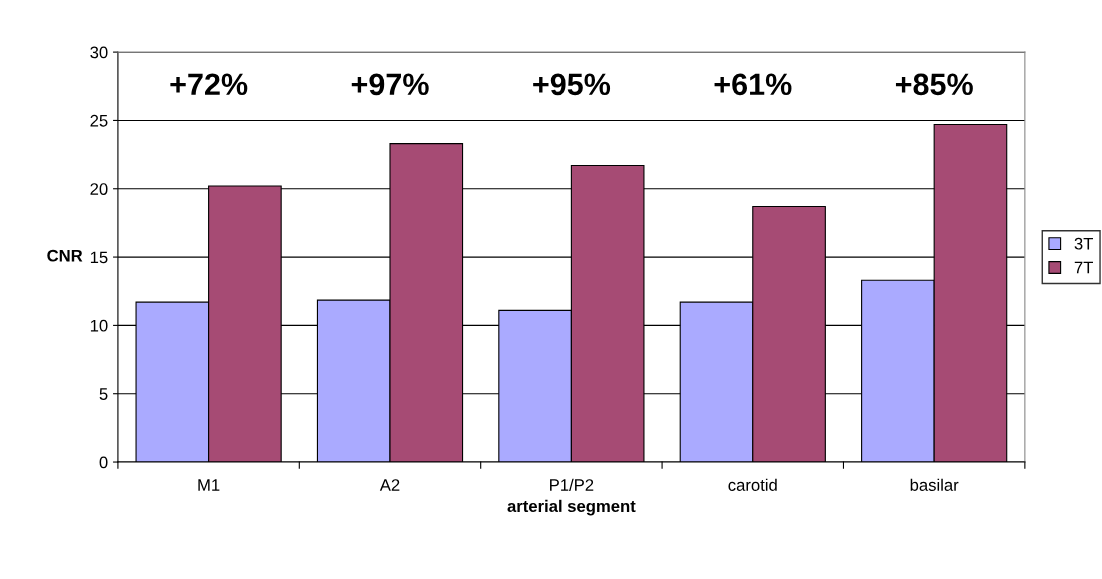 Image resolution: width=1102 pixels, height=579 pixels. I want to click on y-tick-label: 15, so click(99, 257).